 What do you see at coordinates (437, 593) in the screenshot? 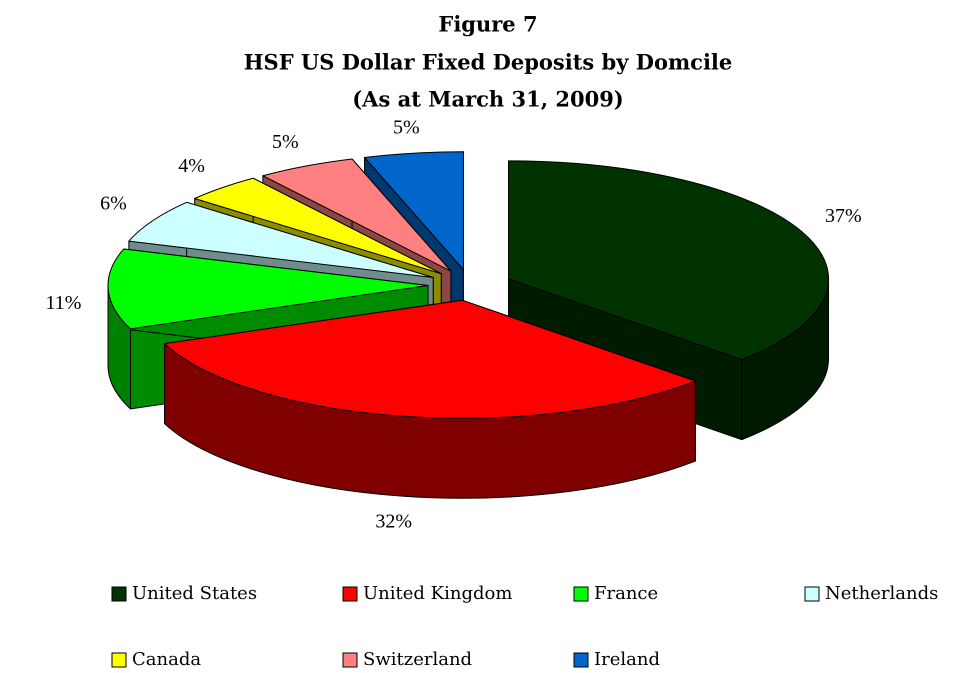
I see `legend-label: United Kingdom` at bounding box center [437, 593].